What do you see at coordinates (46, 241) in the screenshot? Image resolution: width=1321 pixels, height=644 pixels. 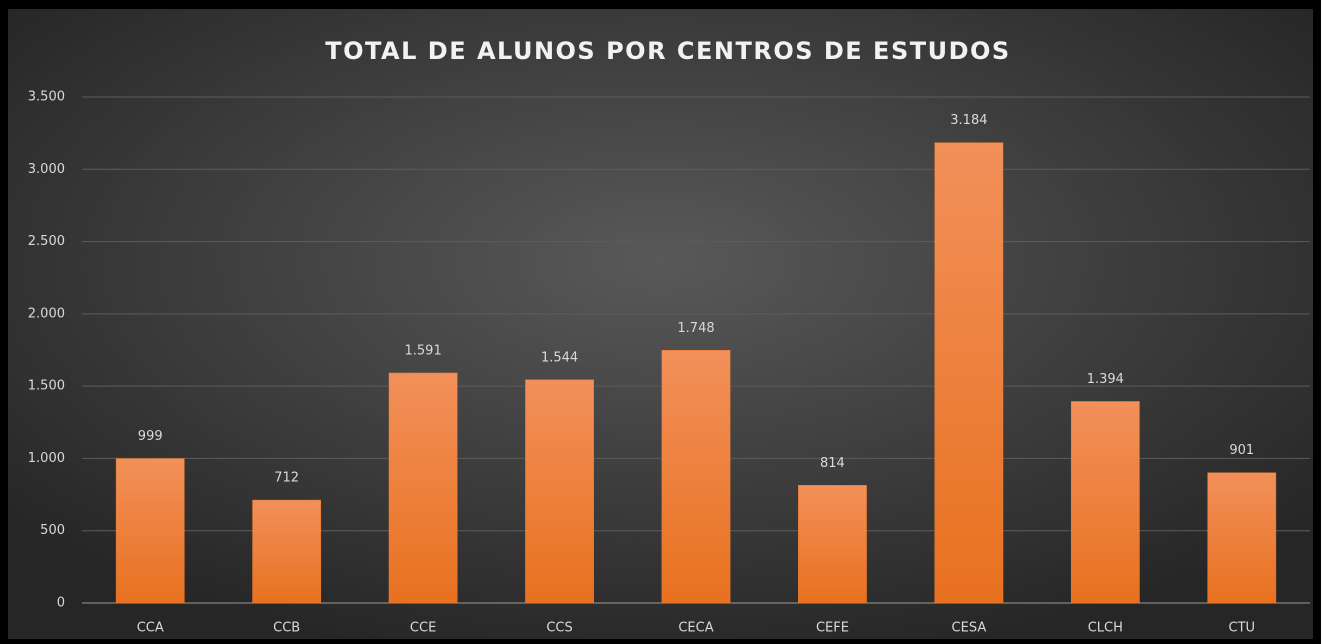 I see `y-tick-label: 2.500` at bounding box center [46, 241].